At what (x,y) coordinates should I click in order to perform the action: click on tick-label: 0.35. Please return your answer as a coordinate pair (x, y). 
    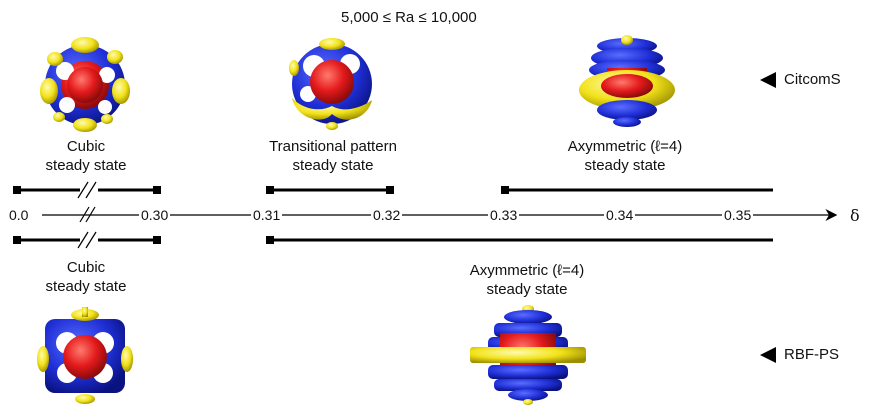
    Looking at the image, I should click on (738, 215).